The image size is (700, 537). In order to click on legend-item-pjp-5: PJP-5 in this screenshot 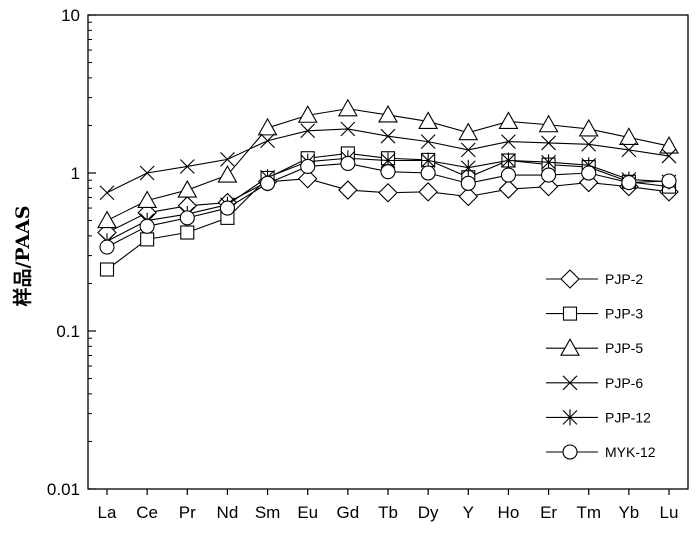, I will do `click(594, 347)`.